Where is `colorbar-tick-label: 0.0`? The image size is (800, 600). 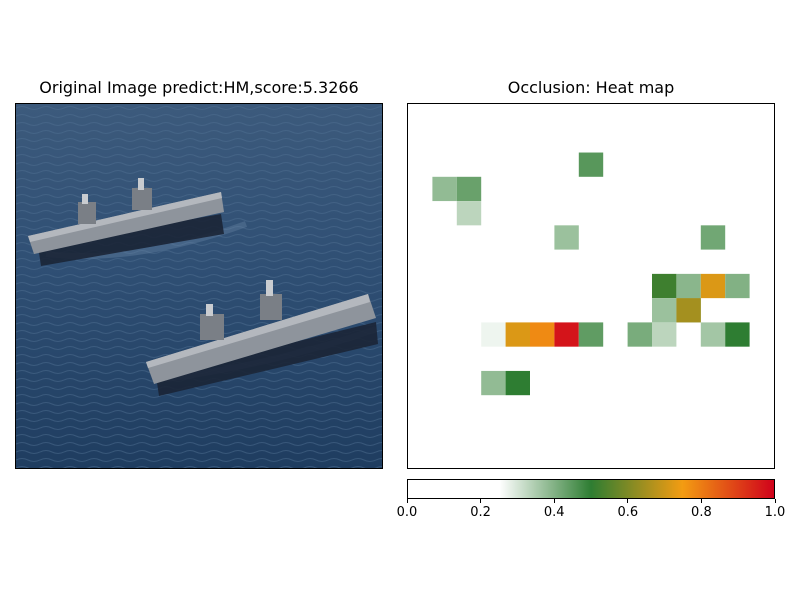 colorbar-tick-label: 0.0 is located at coordinates (407, 512).